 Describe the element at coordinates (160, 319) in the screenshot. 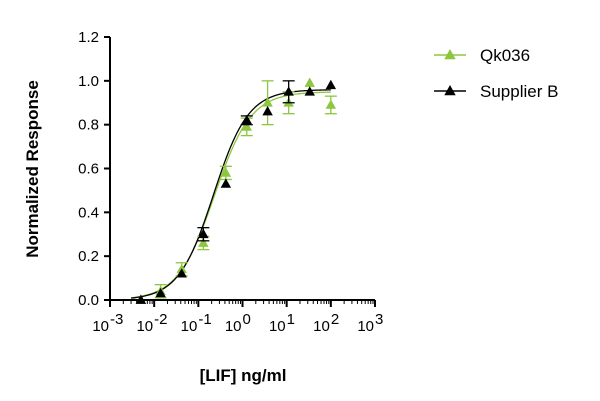

I see `x-tick-label-exponent: -2` at that location.